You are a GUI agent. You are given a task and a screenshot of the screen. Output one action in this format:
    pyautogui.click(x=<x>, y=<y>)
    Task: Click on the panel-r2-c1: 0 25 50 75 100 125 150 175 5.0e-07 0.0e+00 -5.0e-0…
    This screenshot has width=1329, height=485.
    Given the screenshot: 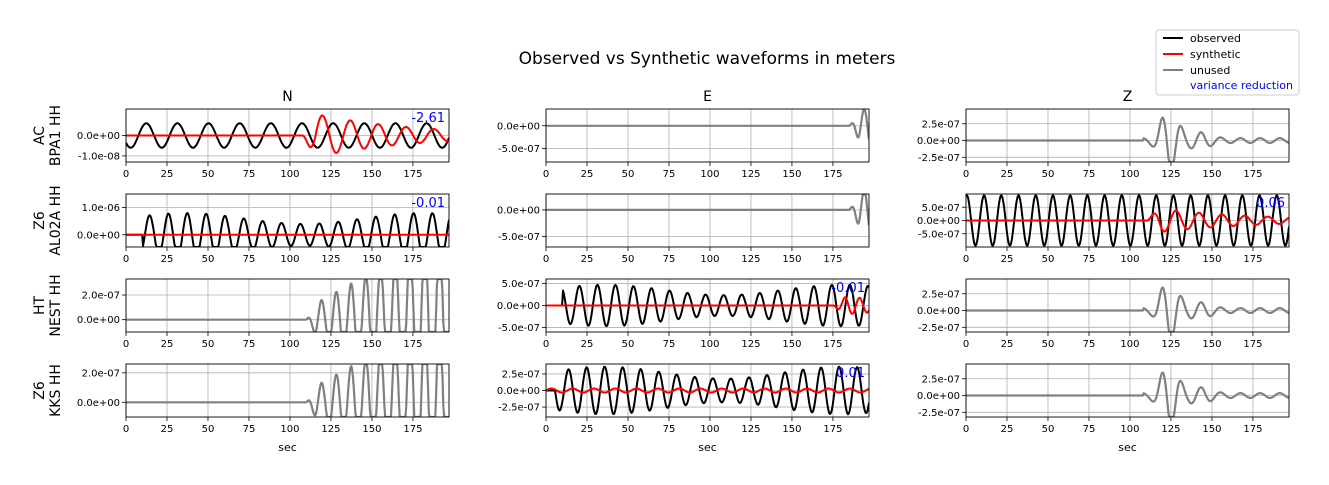 What is the action you would take?
    pyautogui.click(x=683, y=314)
    